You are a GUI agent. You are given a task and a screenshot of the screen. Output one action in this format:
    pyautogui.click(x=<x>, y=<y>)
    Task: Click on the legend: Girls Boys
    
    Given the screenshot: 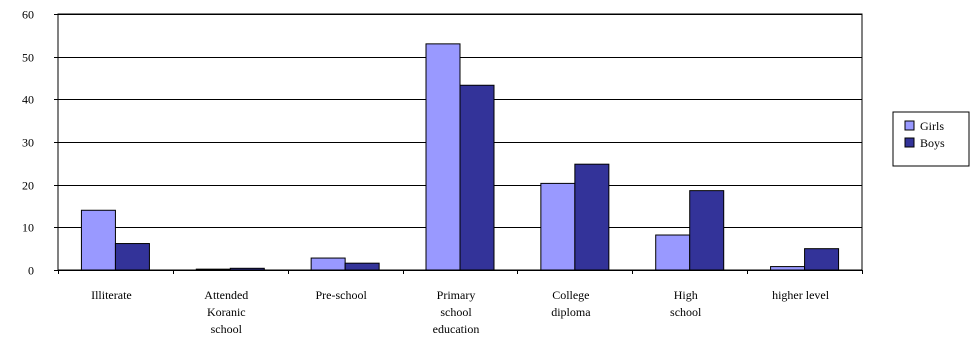 What is the action you would take?
    pyautogui.click(x=931, y=139)
    